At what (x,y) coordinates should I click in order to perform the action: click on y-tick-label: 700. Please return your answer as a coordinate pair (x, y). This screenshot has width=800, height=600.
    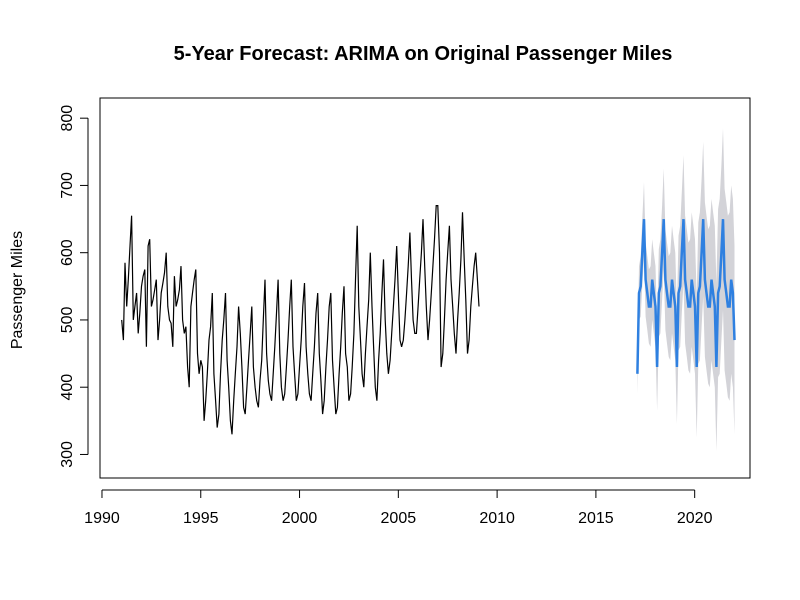
    Looking at the image, I should click on (67, 185).